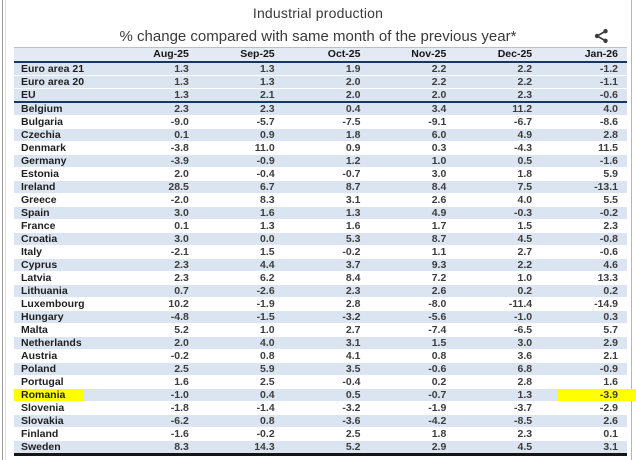  I want to click on table-row-eu: EU 1.3 2.1 2.0 2.0 2.3 -0.6, so click(320, 95).